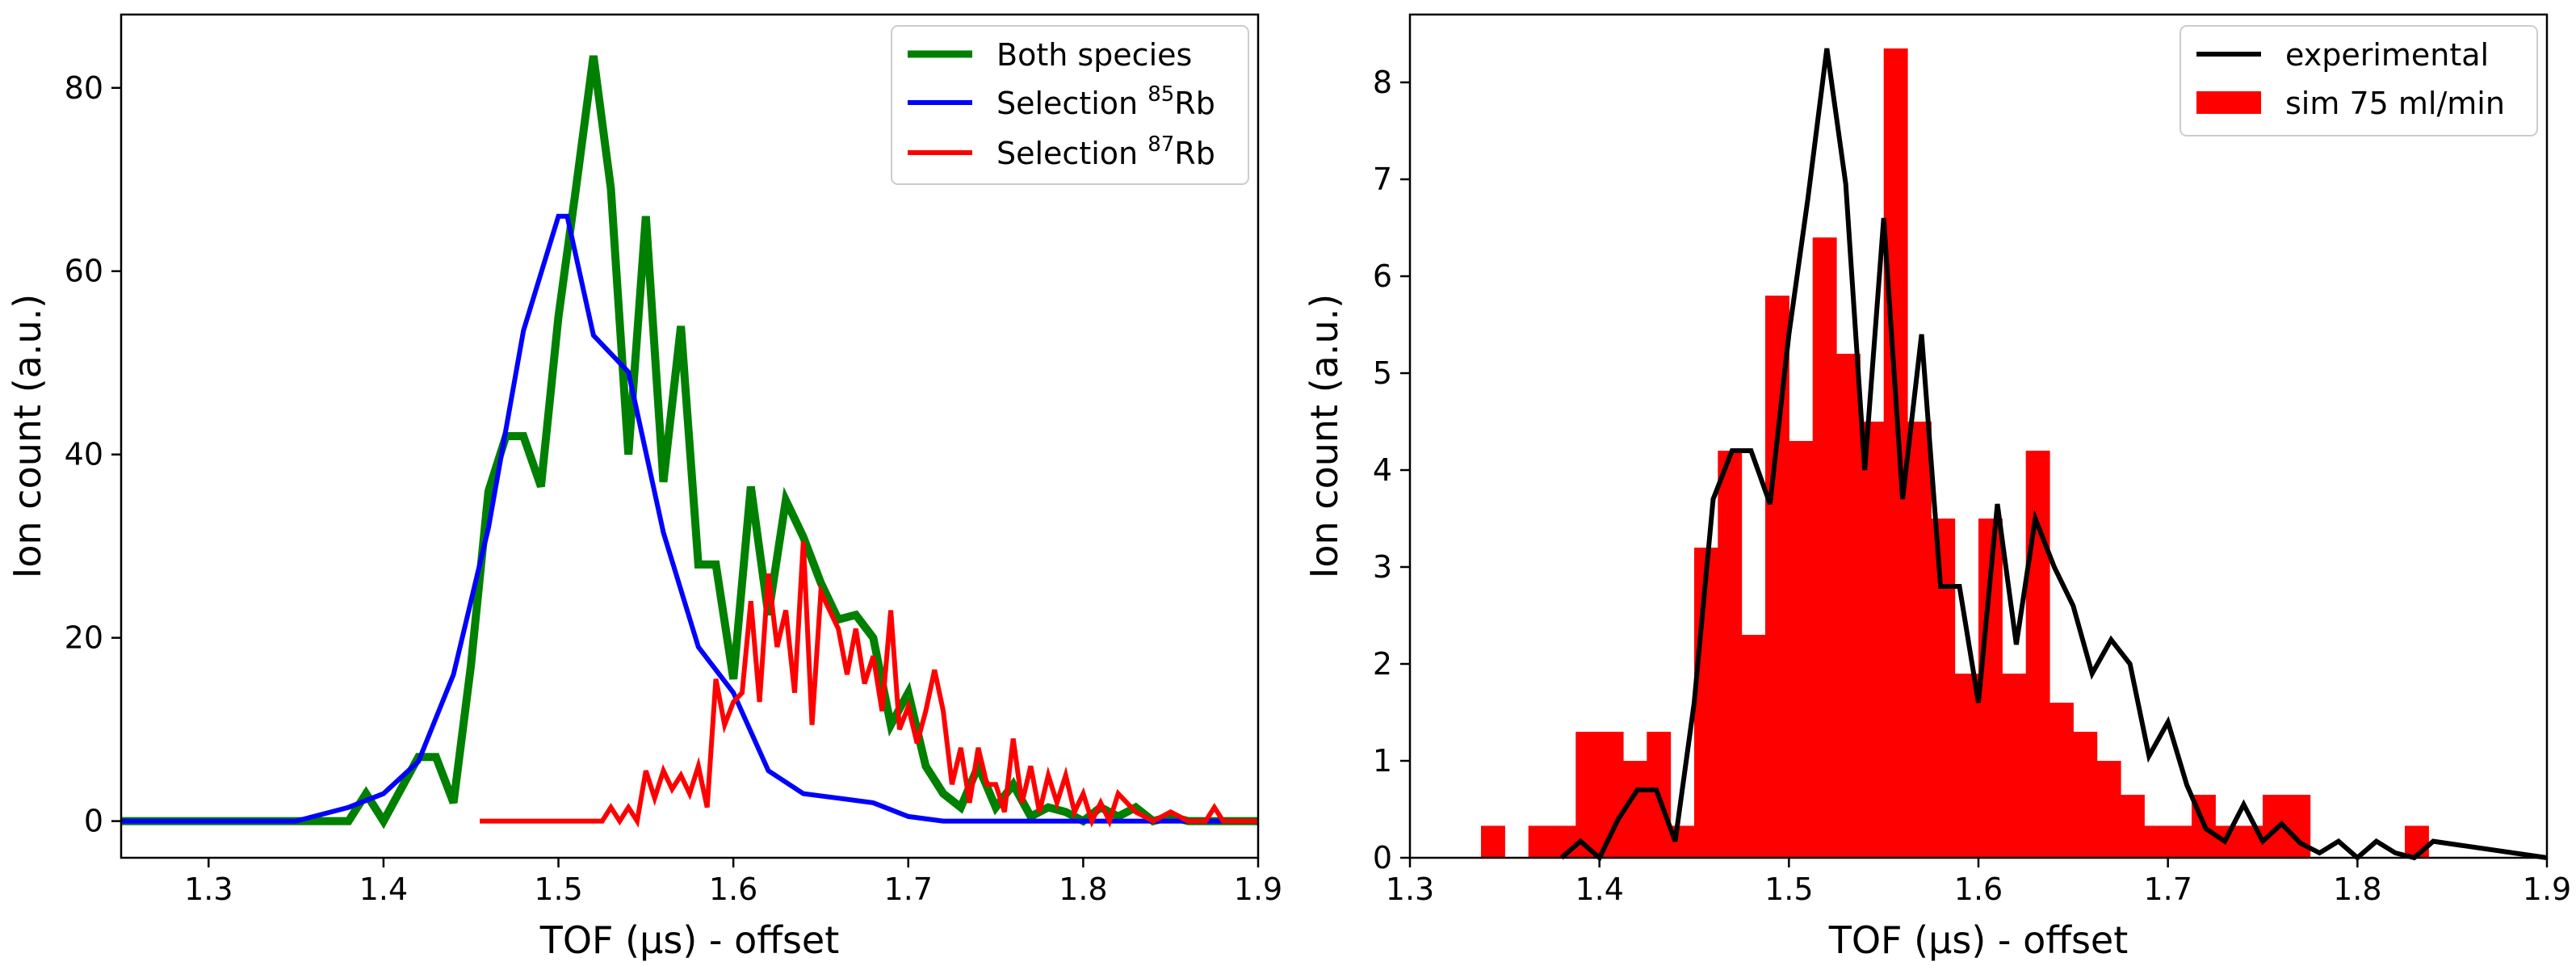  What do you see at coordinates (1382, 761) in the screenshot?
I see `right-y-tick-label: 1` at bounding box center [1382, 761].